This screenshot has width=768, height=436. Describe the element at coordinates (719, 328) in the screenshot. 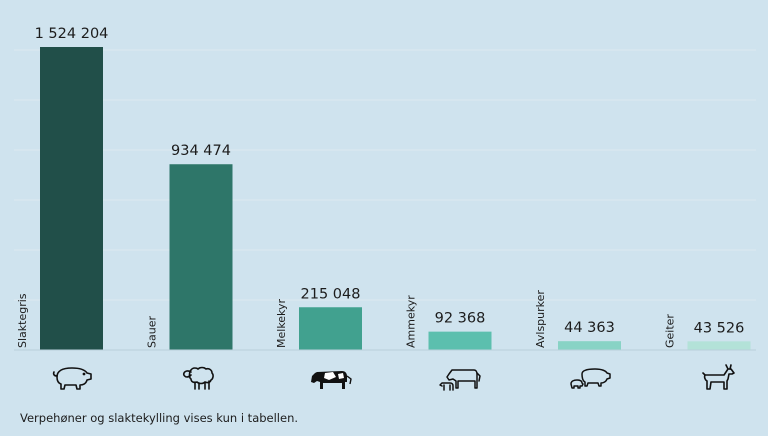

I see `data-label: 43 526` at that location.